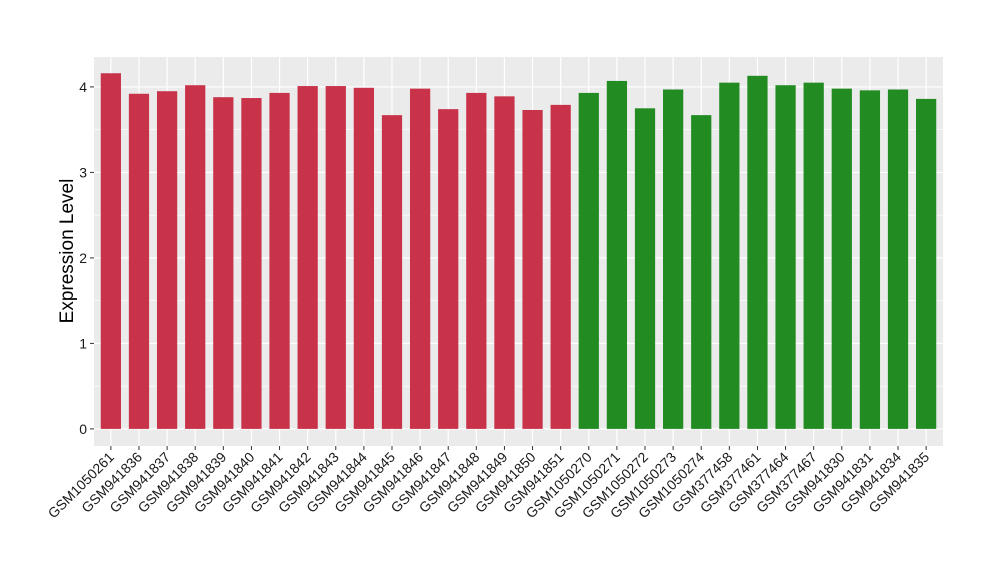 The height and width of the screenshot is (580, 1000). What do you see at coordinates (532, 269) in the screenshot?
I see `bar-GSM941850` at bounding box center [532, 269].